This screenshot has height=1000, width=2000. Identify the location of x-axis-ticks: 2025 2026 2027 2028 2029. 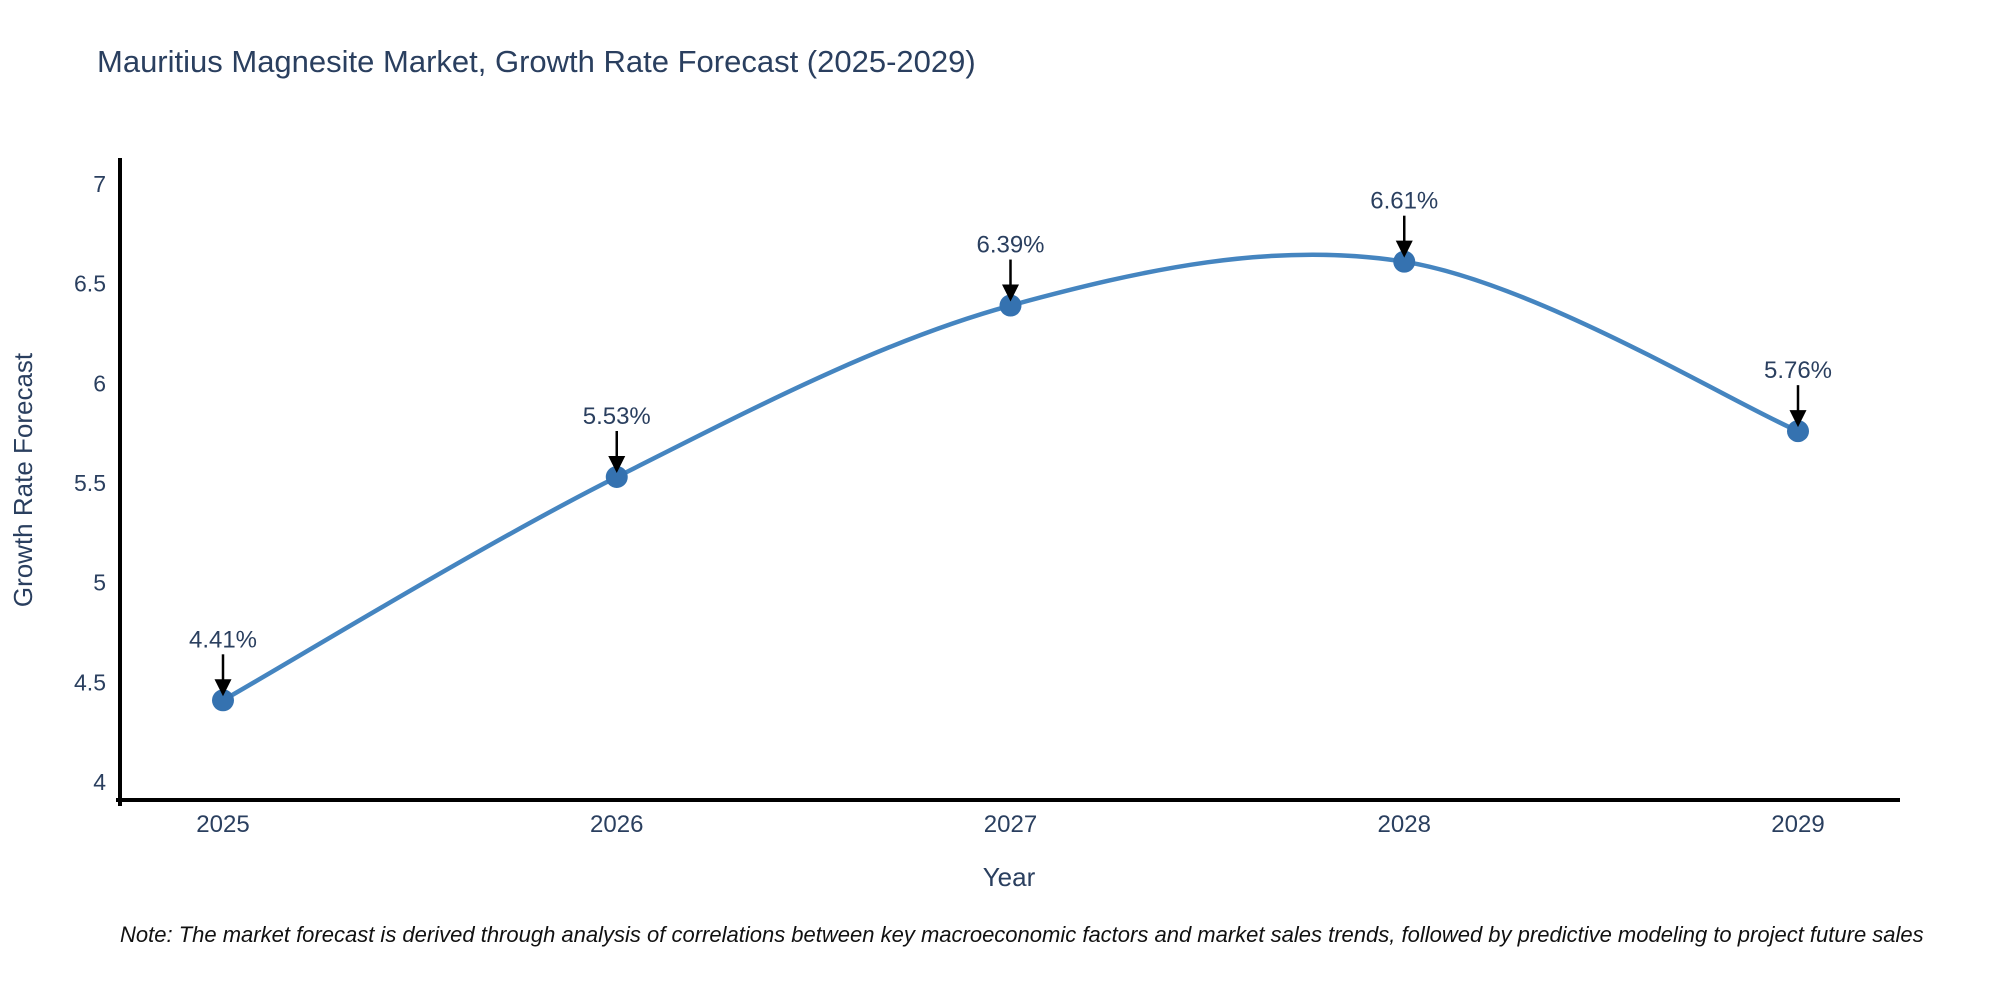
(1010, 824).